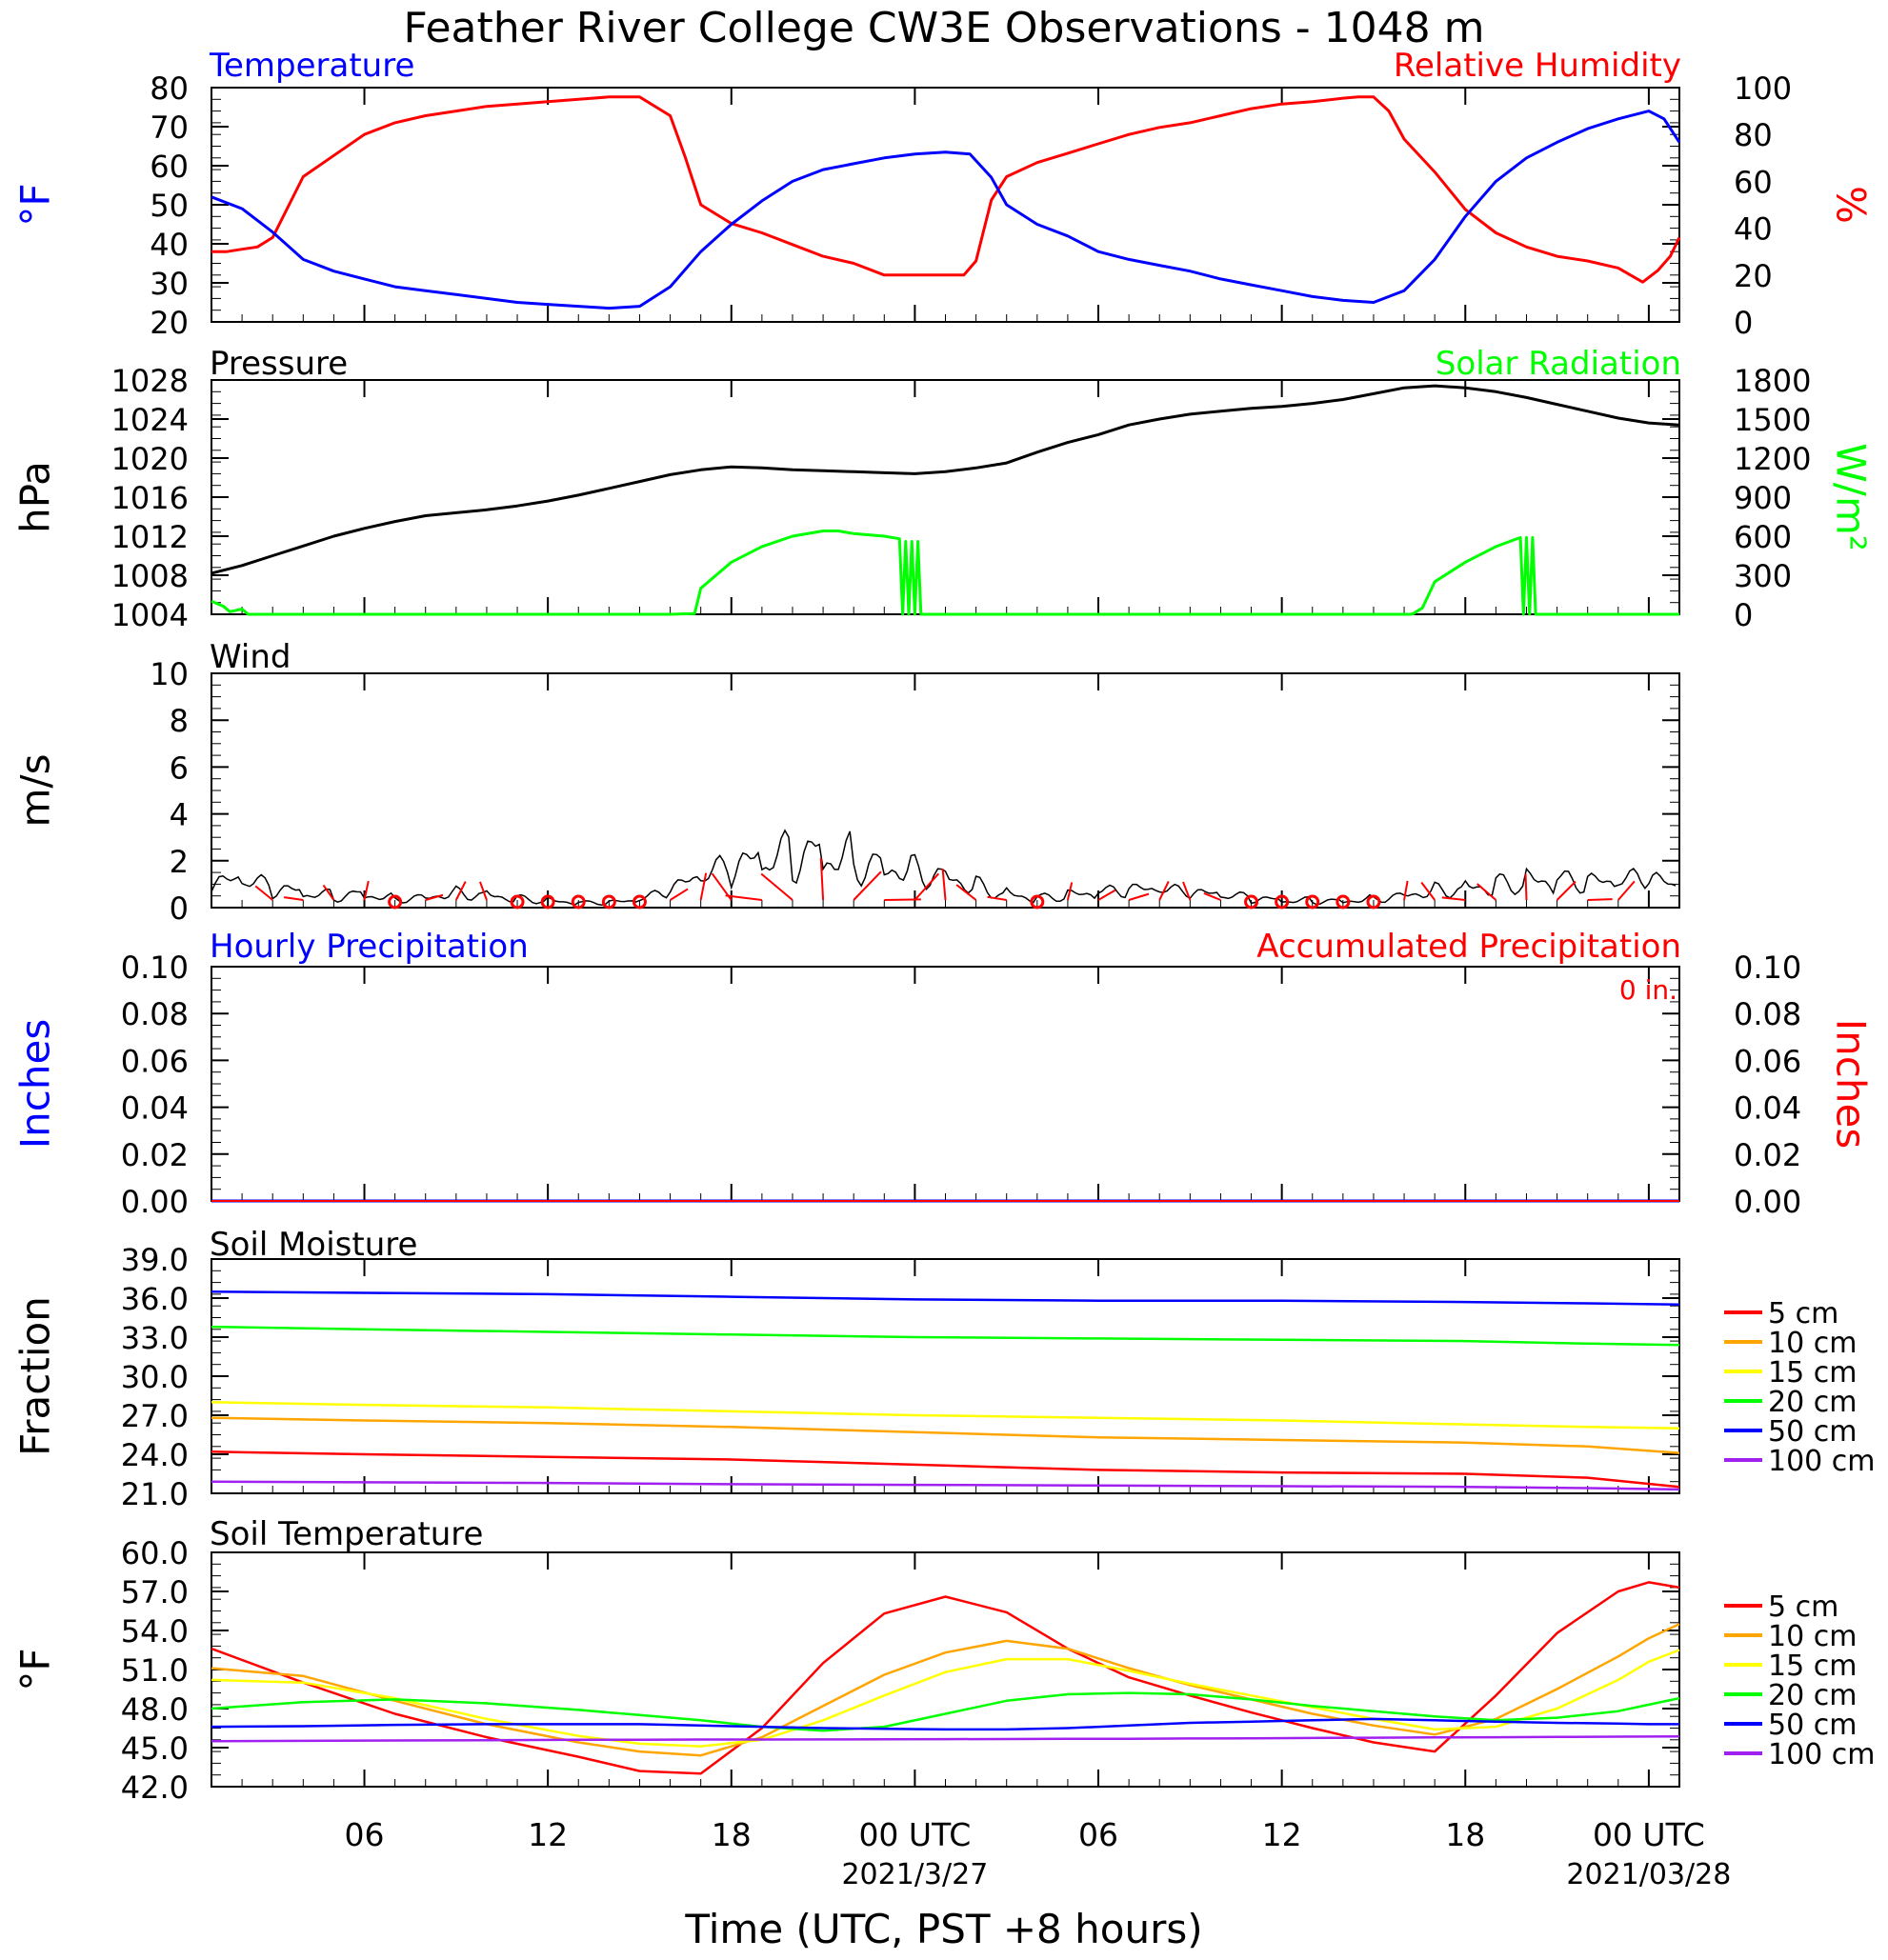 This screenshot has width=1888, height=1960. What do you see at coordinates (1812, 1343) in the screenshot?
I see `soilm-legend-label: 10 cm` at bounding box center [1812, 1343].